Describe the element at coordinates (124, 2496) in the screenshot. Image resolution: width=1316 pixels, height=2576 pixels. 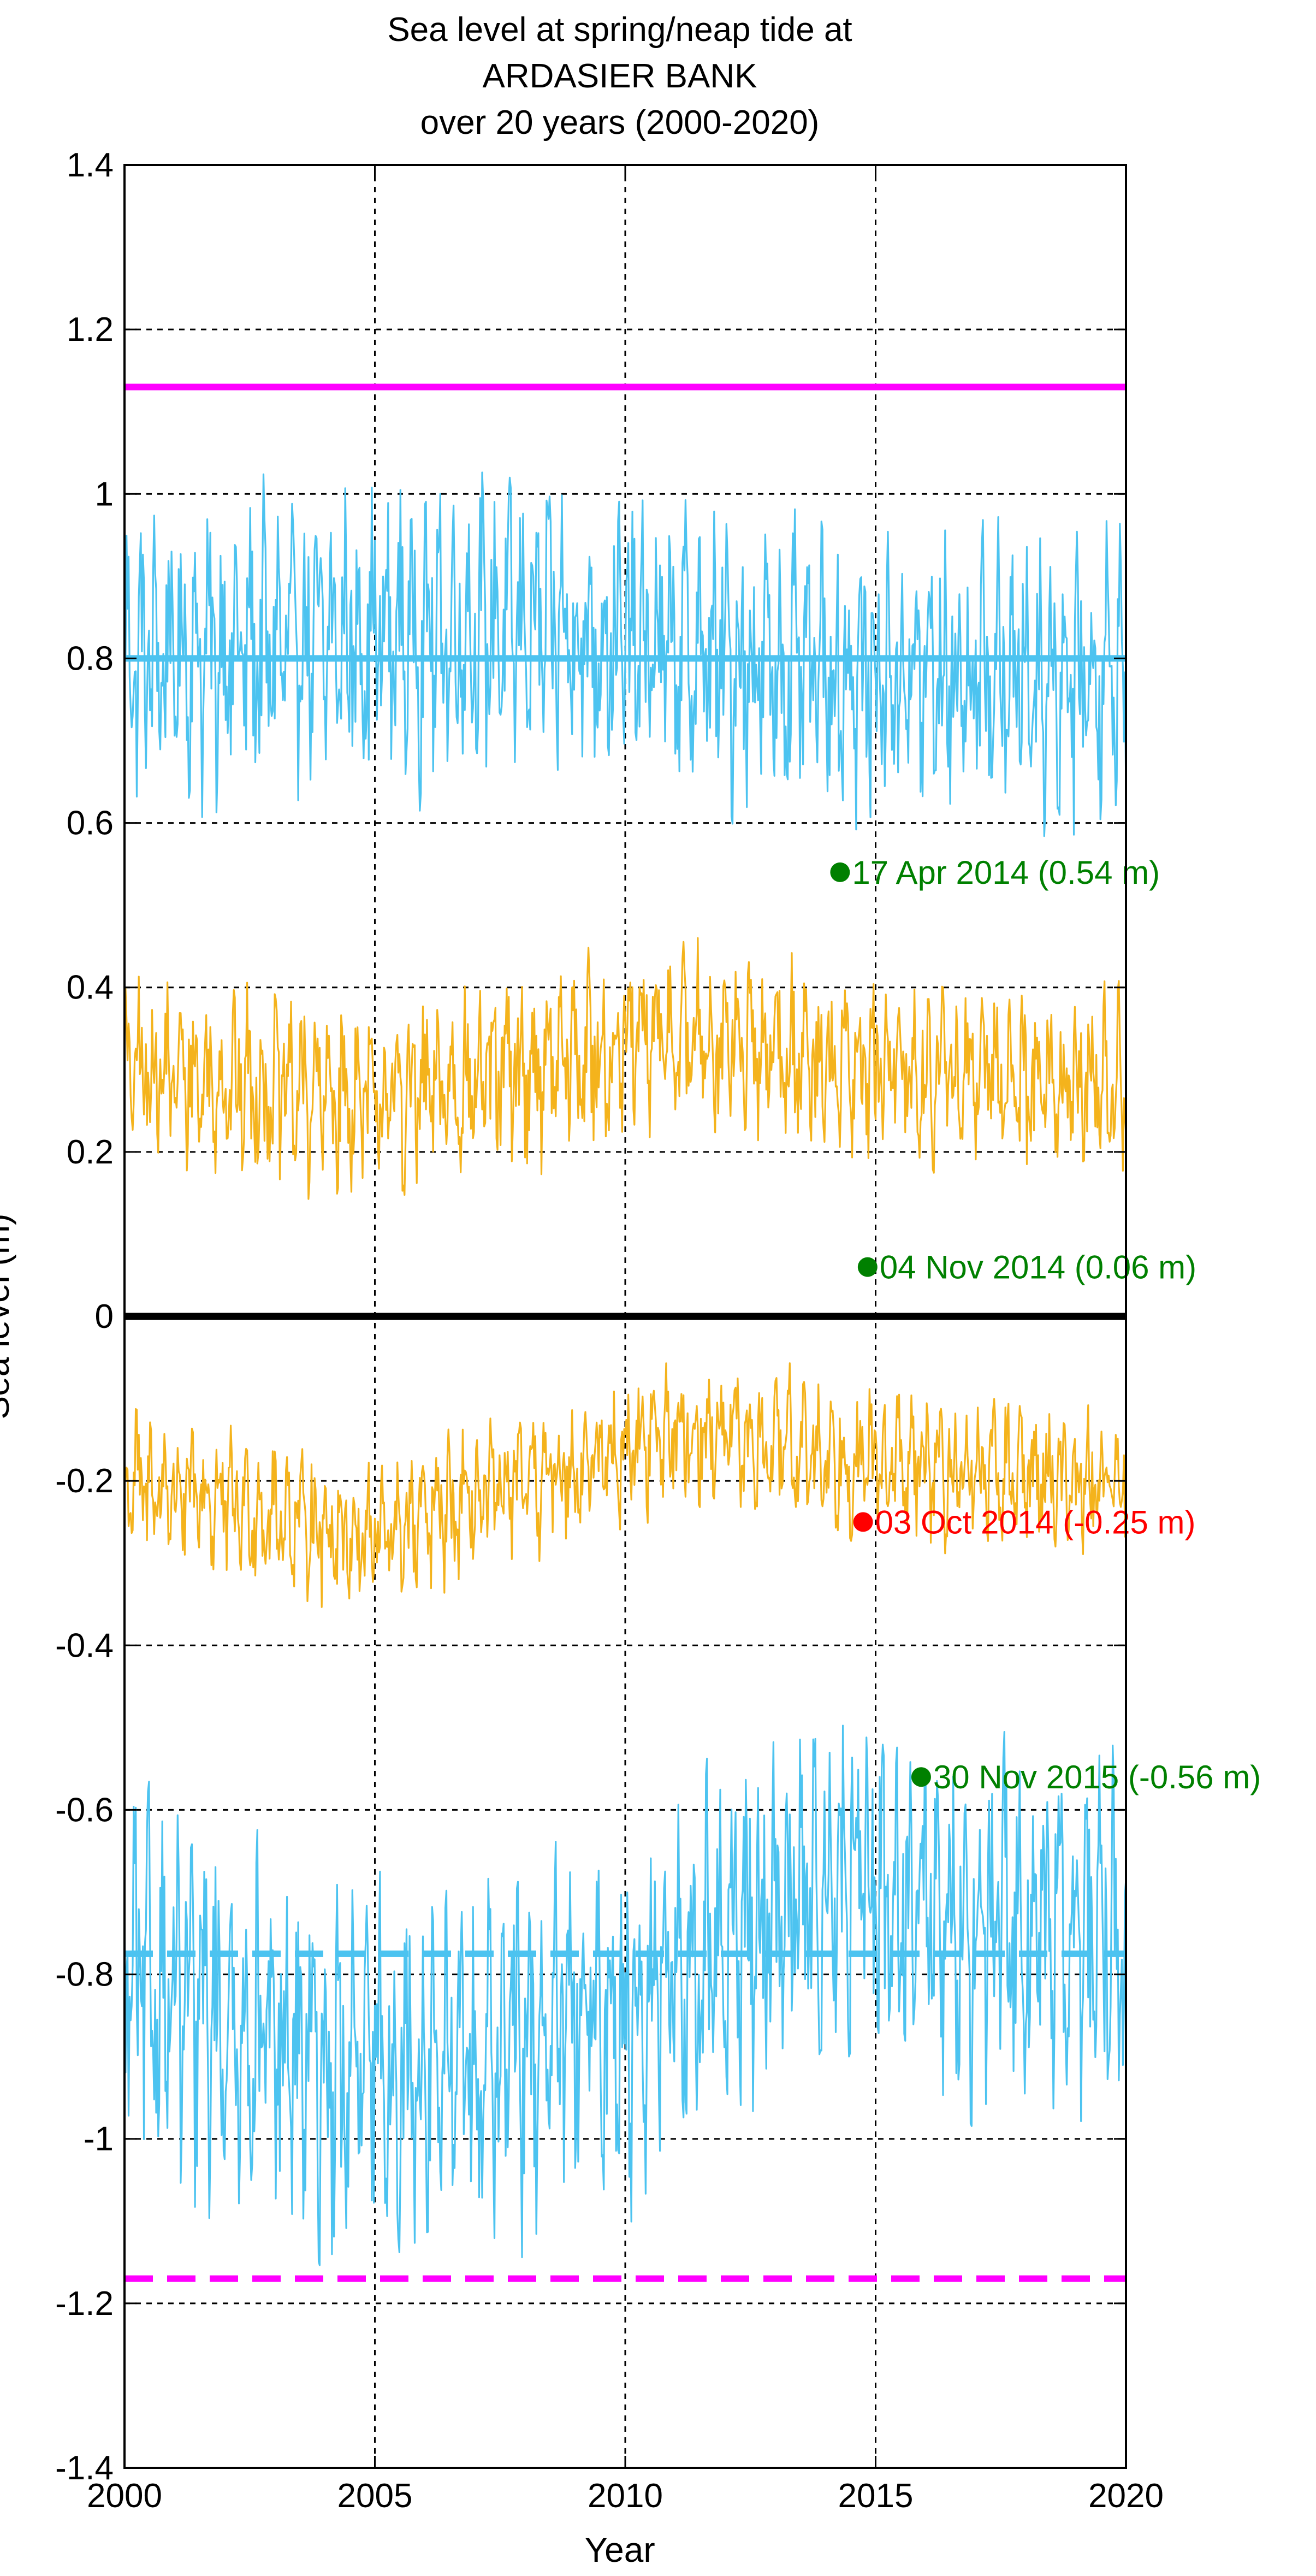
I see `x-tick-label: 2000` at that location.